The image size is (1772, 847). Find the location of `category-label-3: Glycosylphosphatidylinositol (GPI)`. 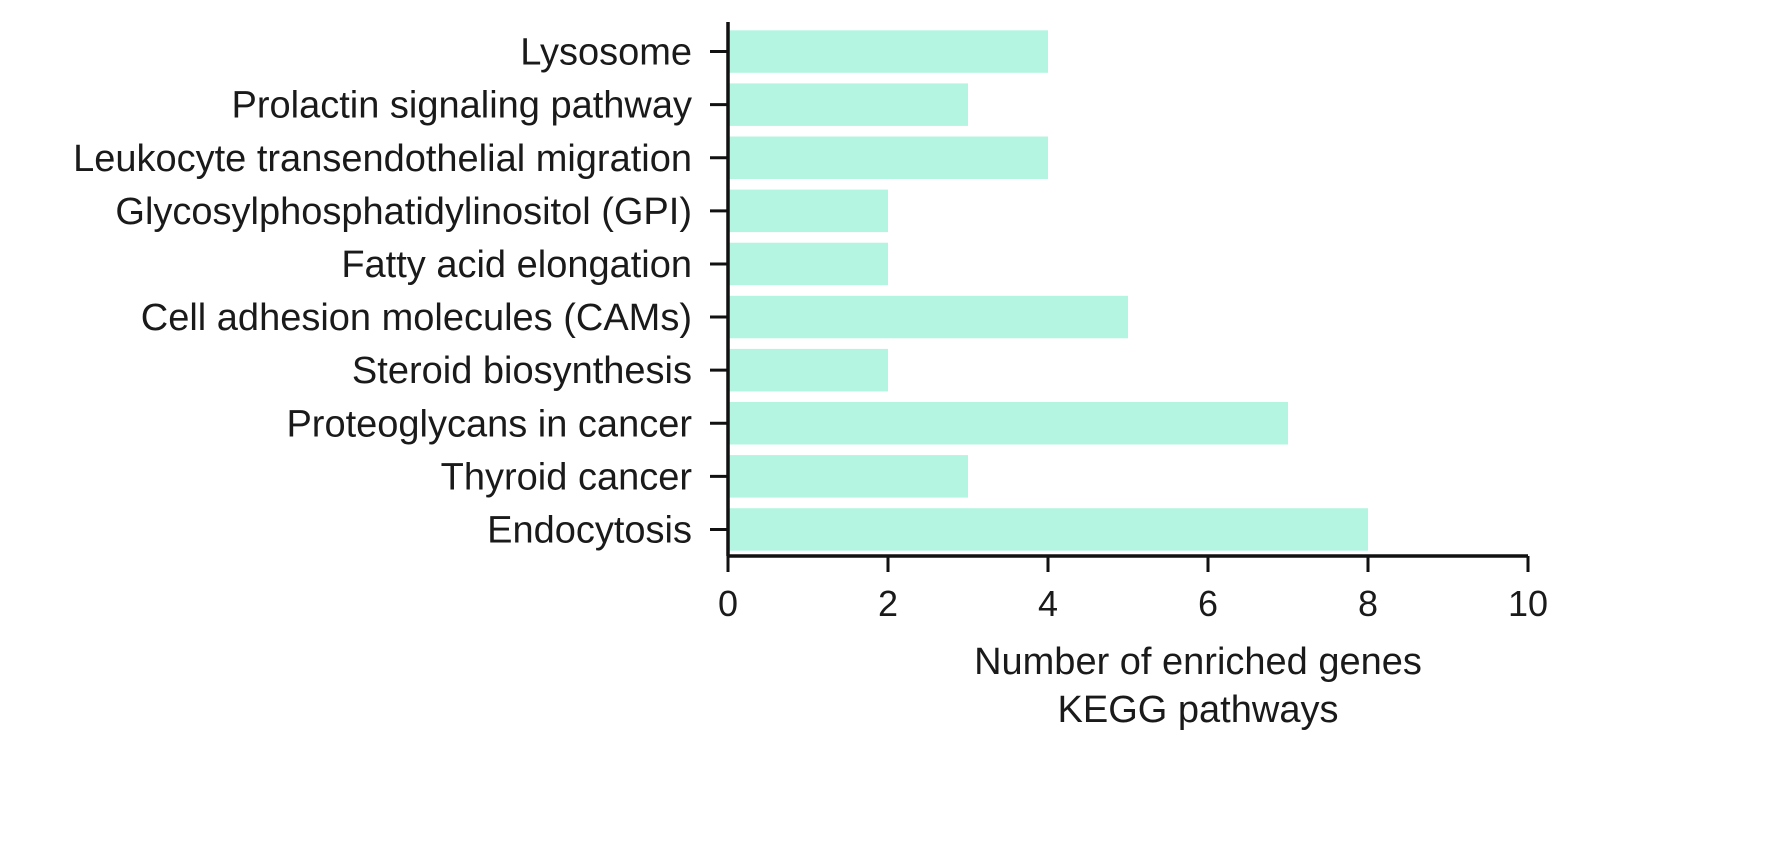

category-label-3: Glycosylphosphatidylinositol (GPI) is located at coordinates (403, 212).